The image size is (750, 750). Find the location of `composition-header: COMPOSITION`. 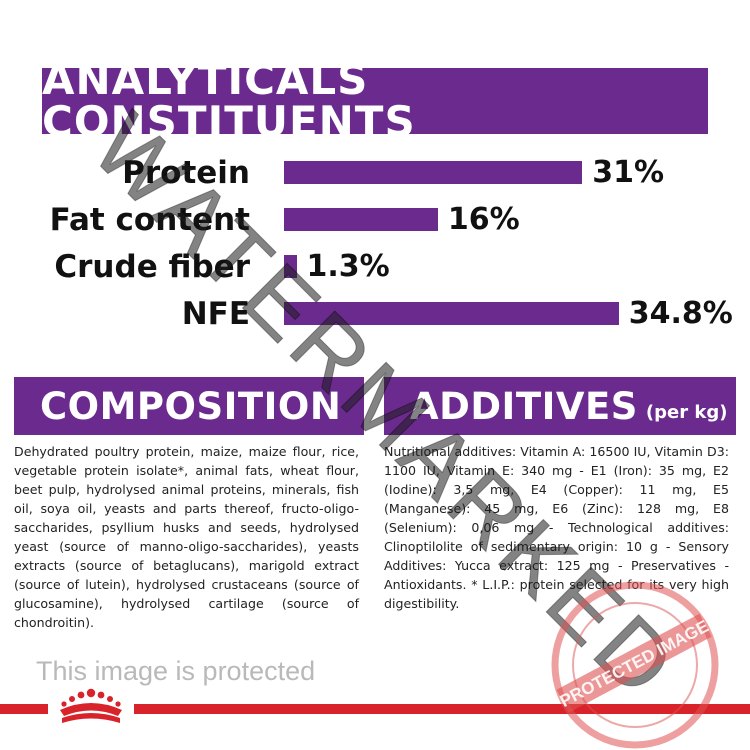

composition-header: COMPOSITION is located at coordinates (189, 406).